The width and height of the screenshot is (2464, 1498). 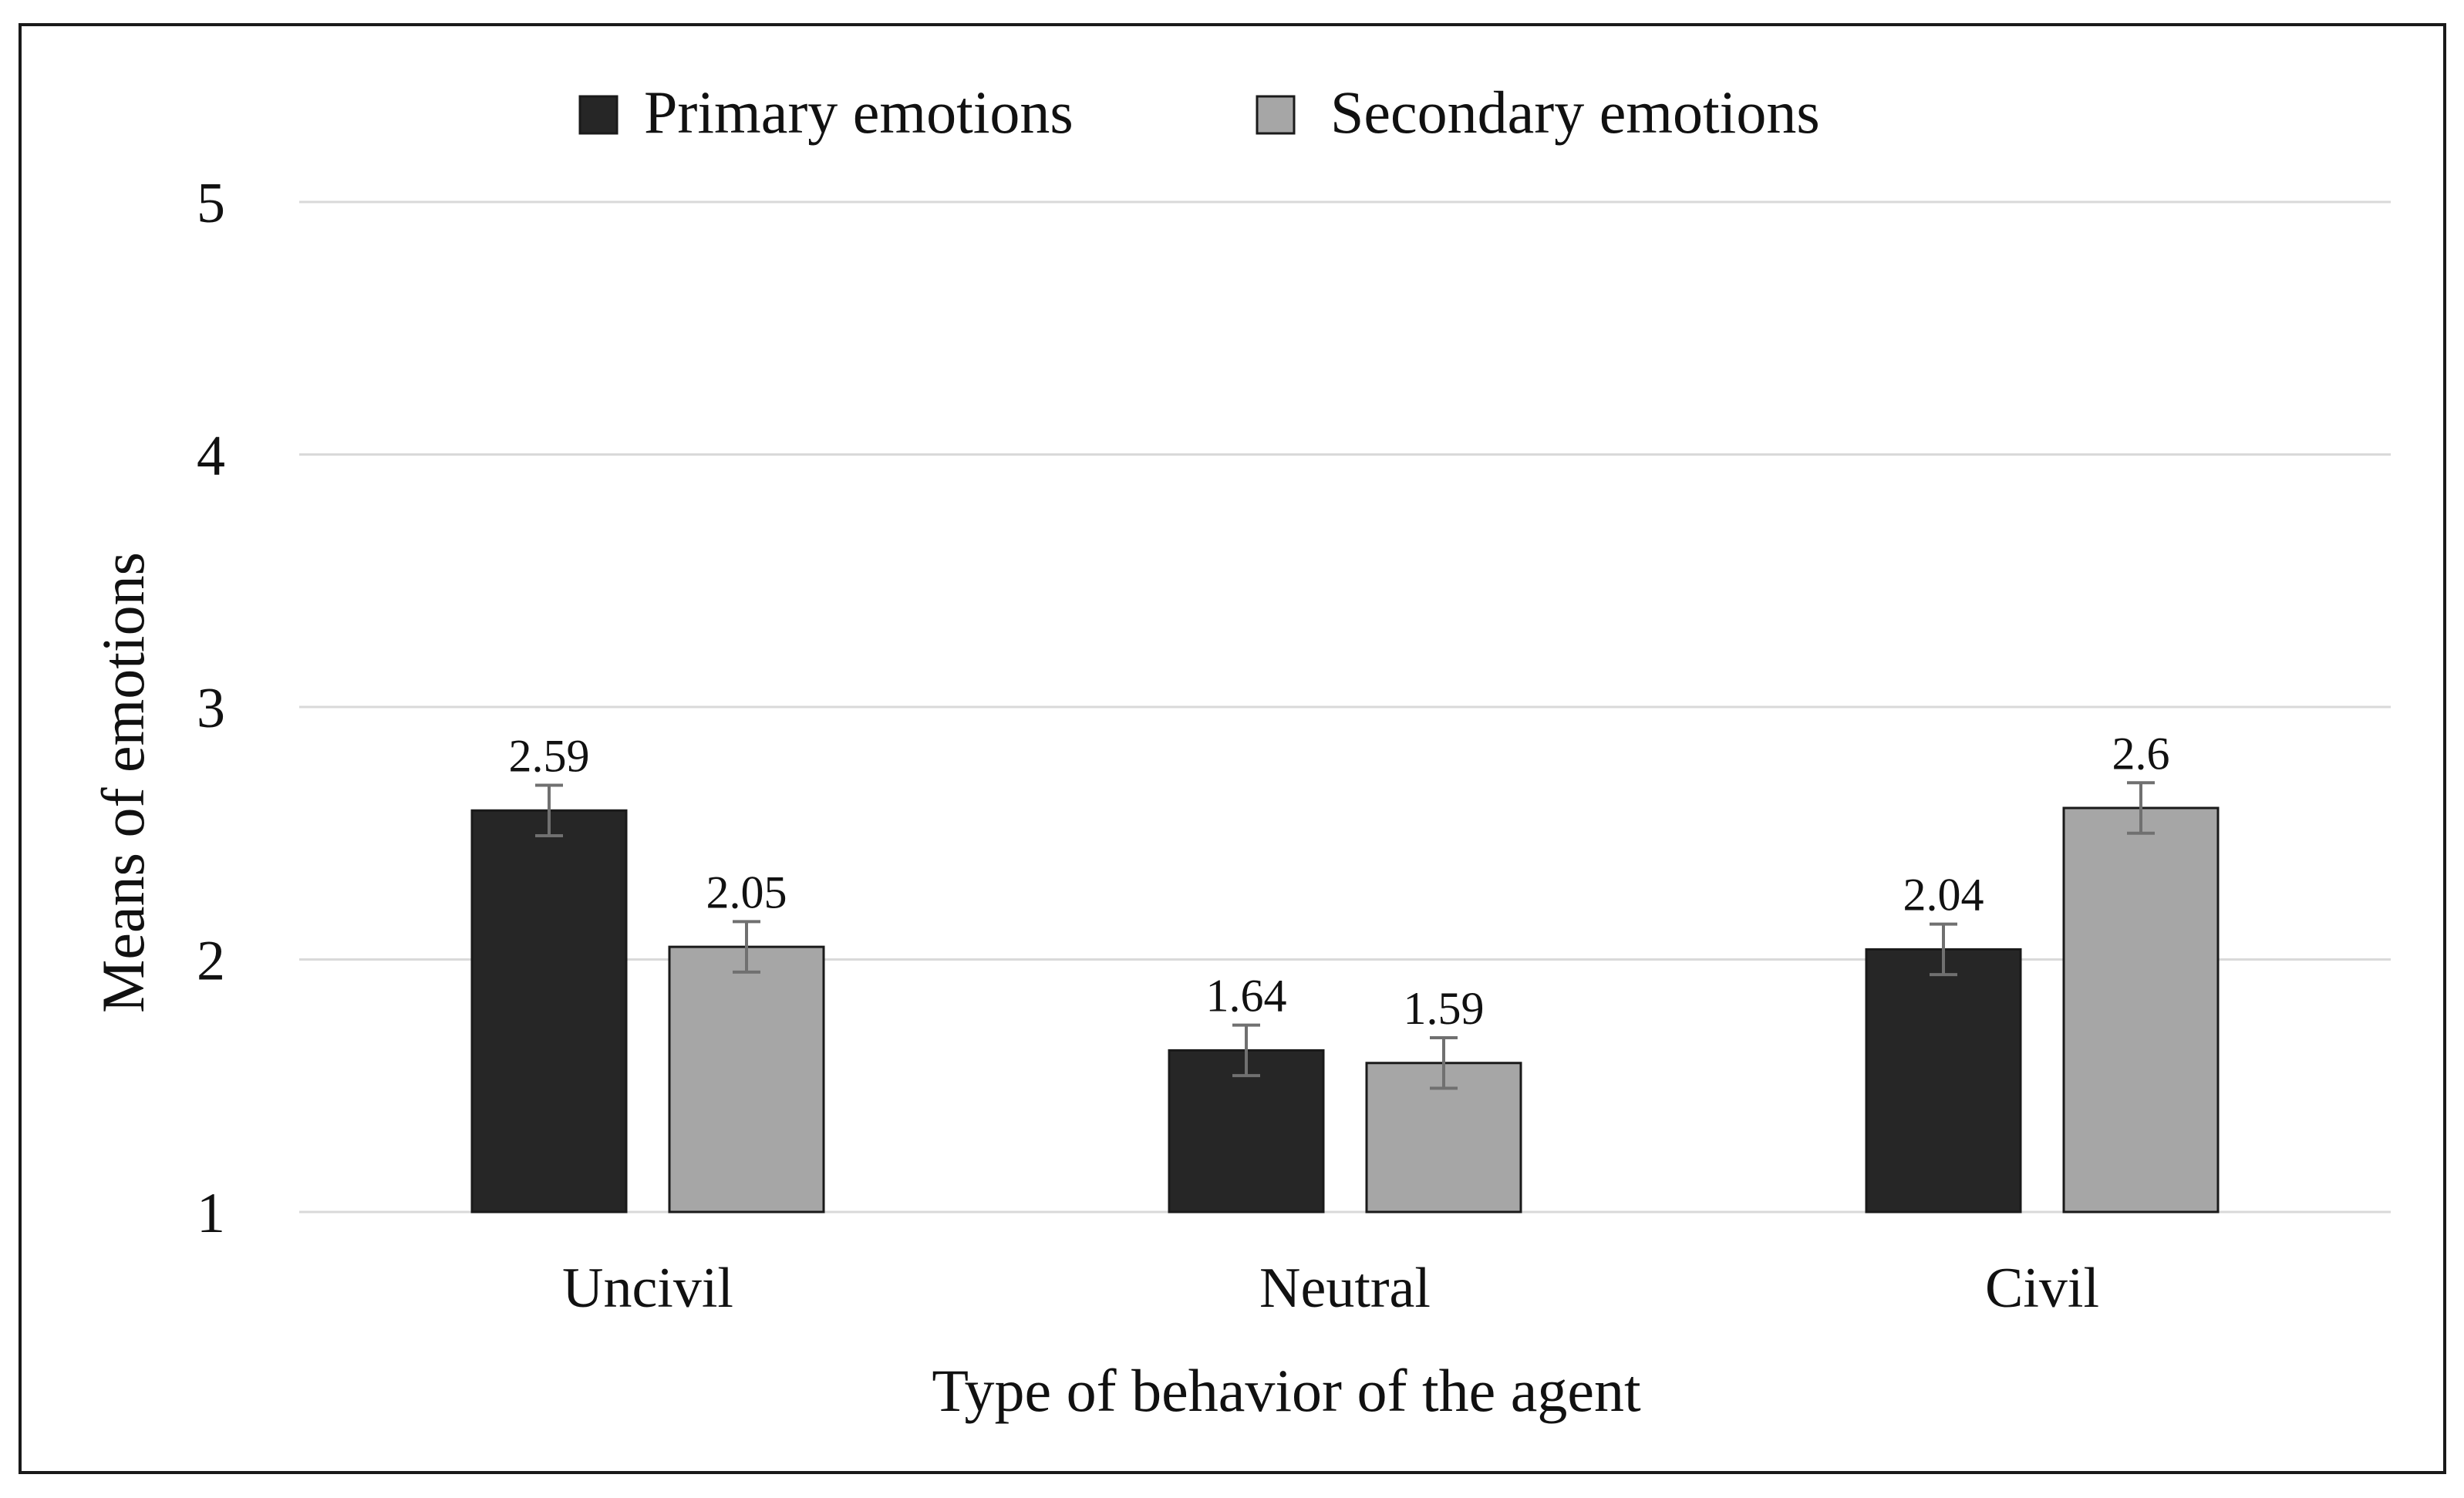 I want to click on bar-neutral-primary, so click(x=1246, y=1131).